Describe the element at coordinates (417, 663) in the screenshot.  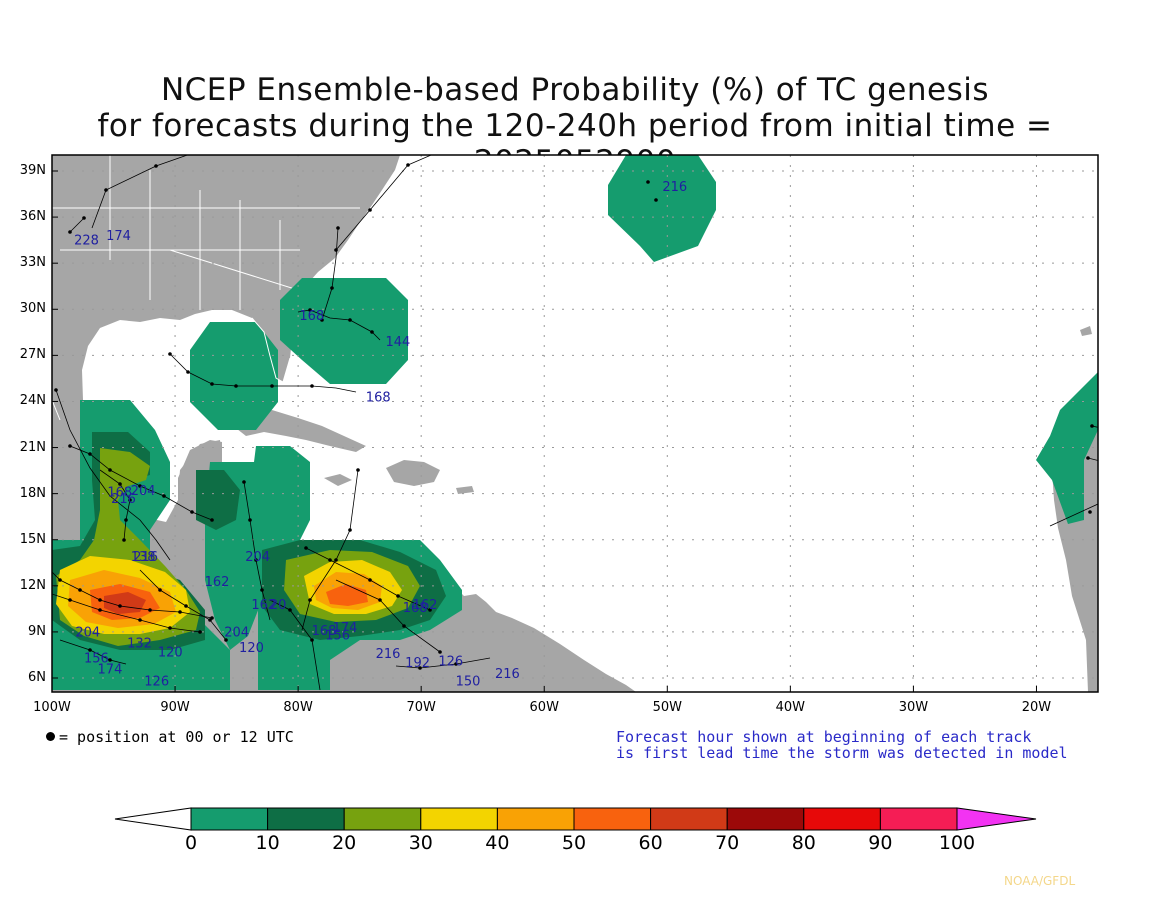
I see `track-start-label: 192` at that location.